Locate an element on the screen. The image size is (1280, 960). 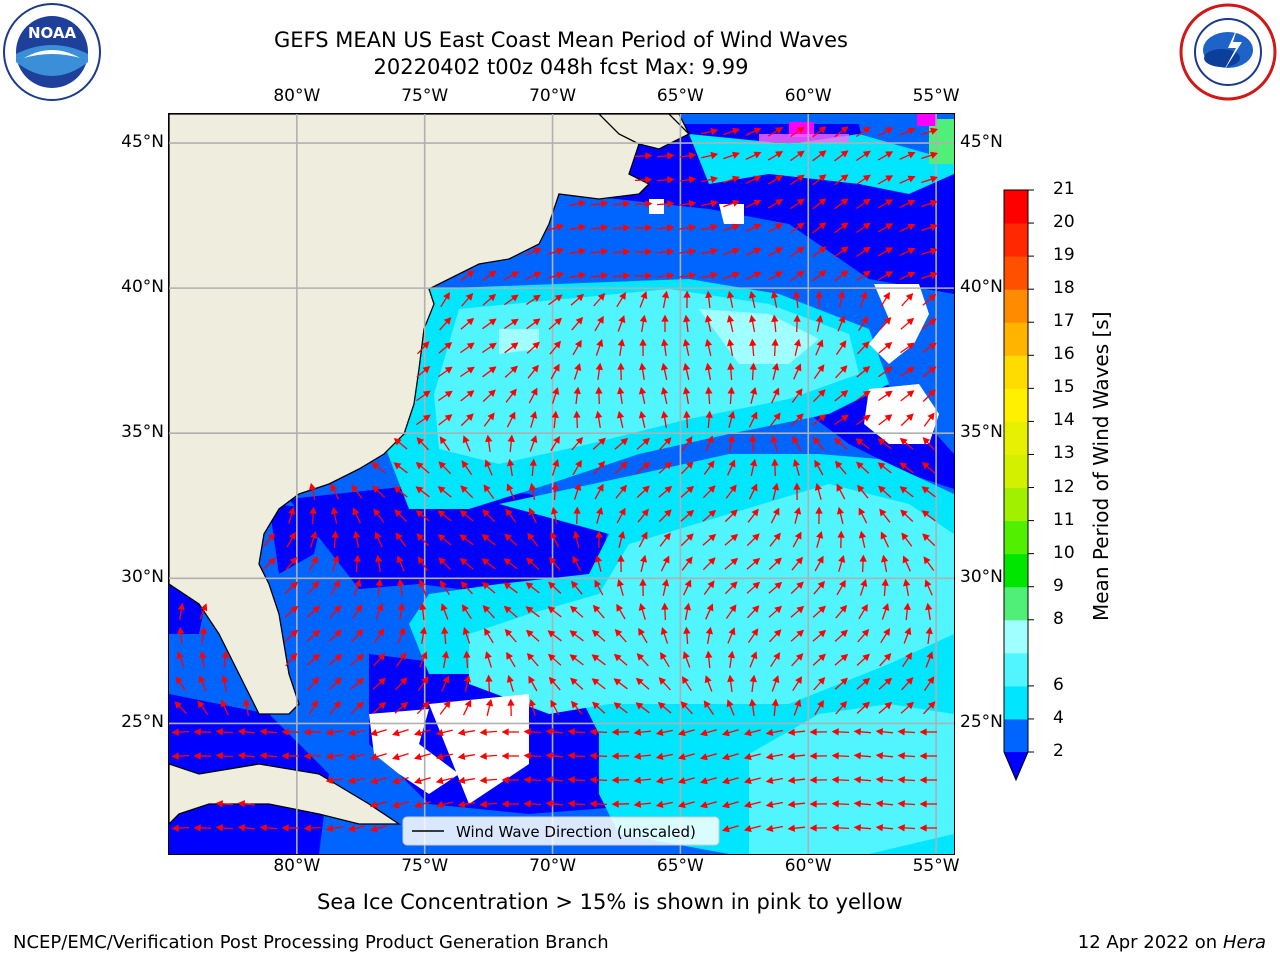
colorbar-tick-label: 2 is located at coordinates (1058, 751).